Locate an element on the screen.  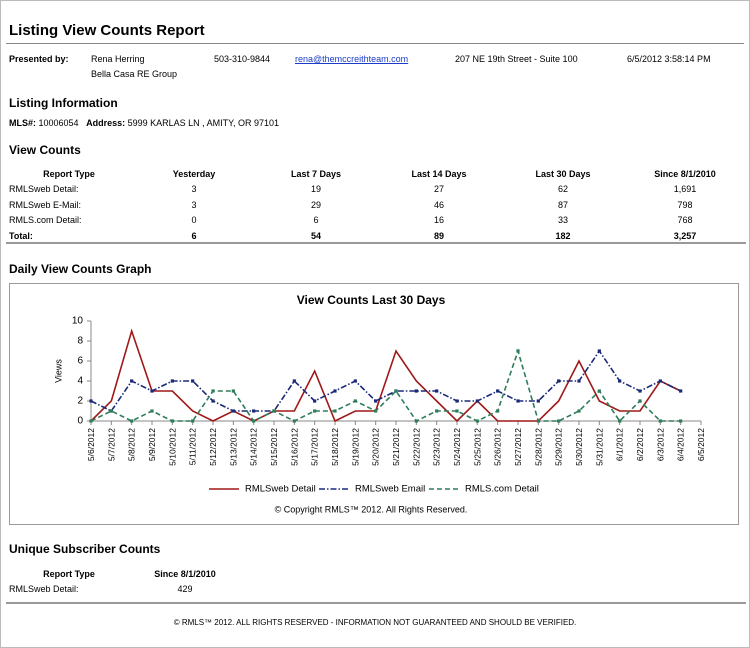
x-tick-label: 5/17/2012 is located at coordinates (315, 447).